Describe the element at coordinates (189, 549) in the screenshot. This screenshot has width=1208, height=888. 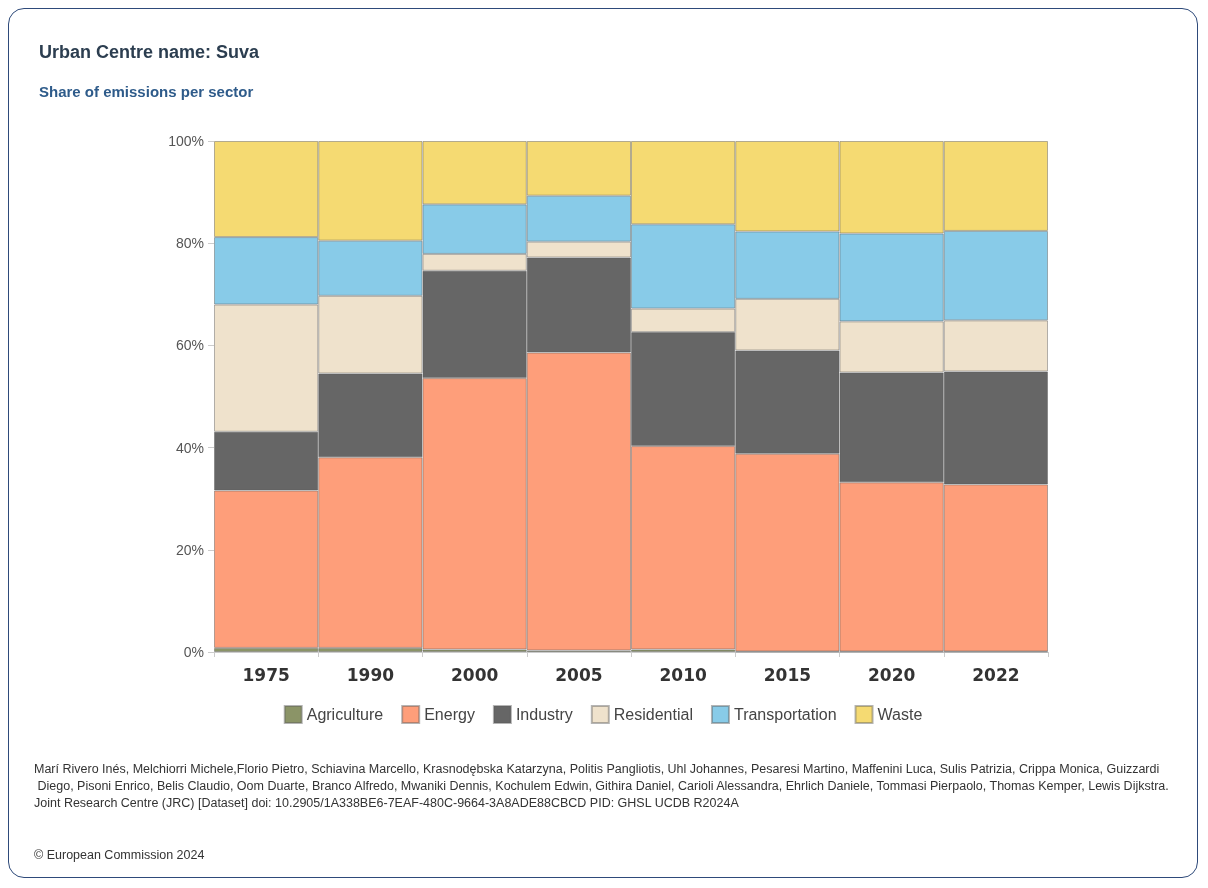
I see `y-tick-label: 20%` at that location.